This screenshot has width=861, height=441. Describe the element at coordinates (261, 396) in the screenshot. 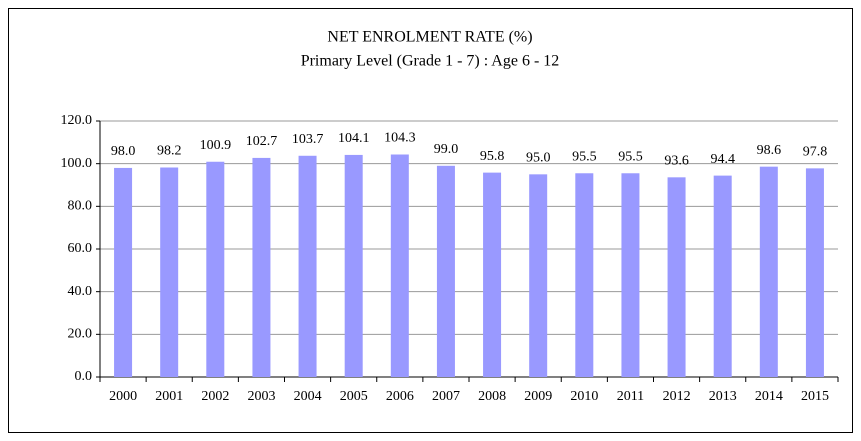

I see `x-tick-label: 2003` at that location.